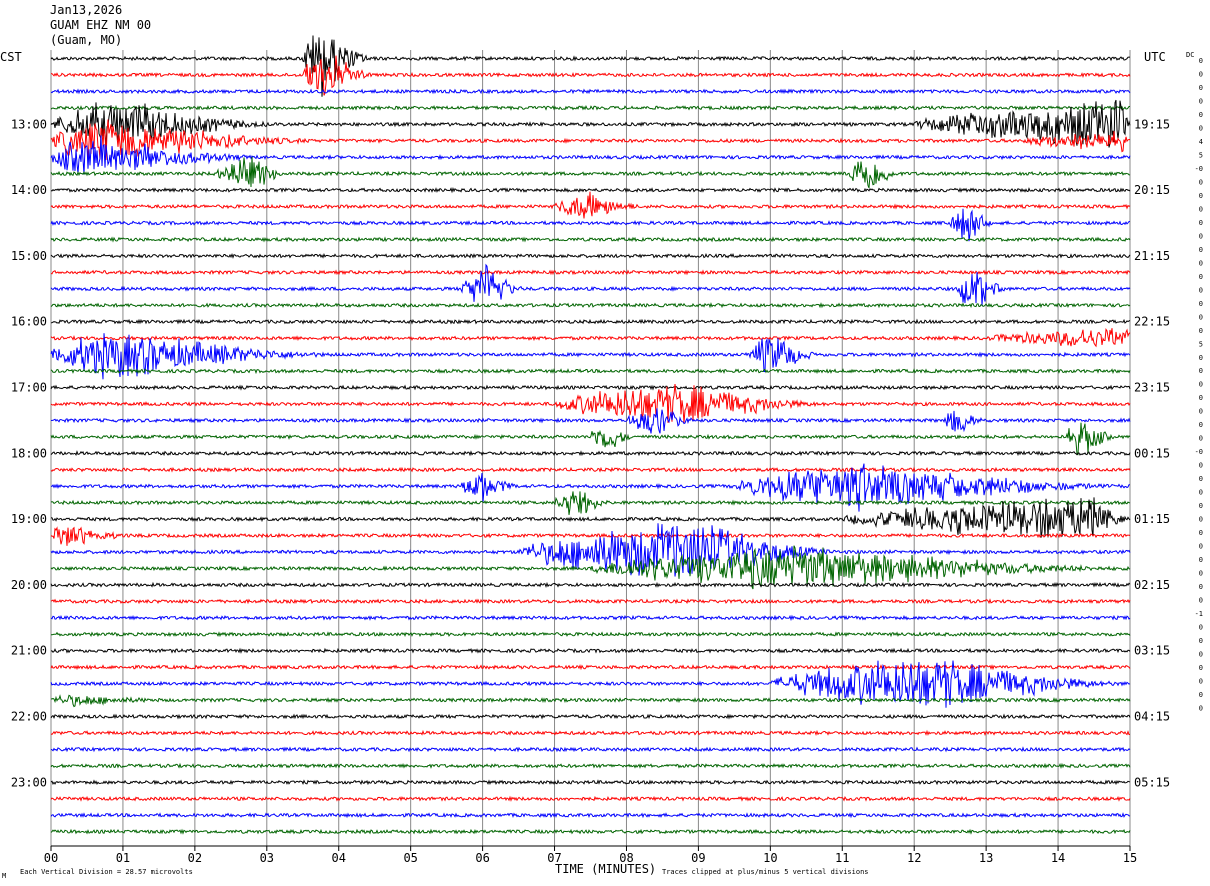  I want to click on dc-offset-31: 0, so click(1201, 479).